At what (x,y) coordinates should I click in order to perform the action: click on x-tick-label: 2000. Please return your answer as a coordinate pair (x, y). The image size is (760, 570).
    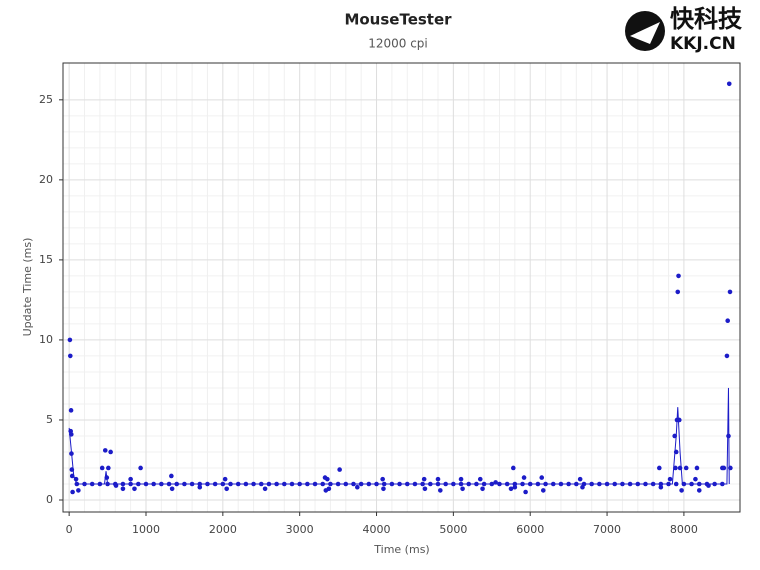
    Looking at the image, I should click on (223, 529).